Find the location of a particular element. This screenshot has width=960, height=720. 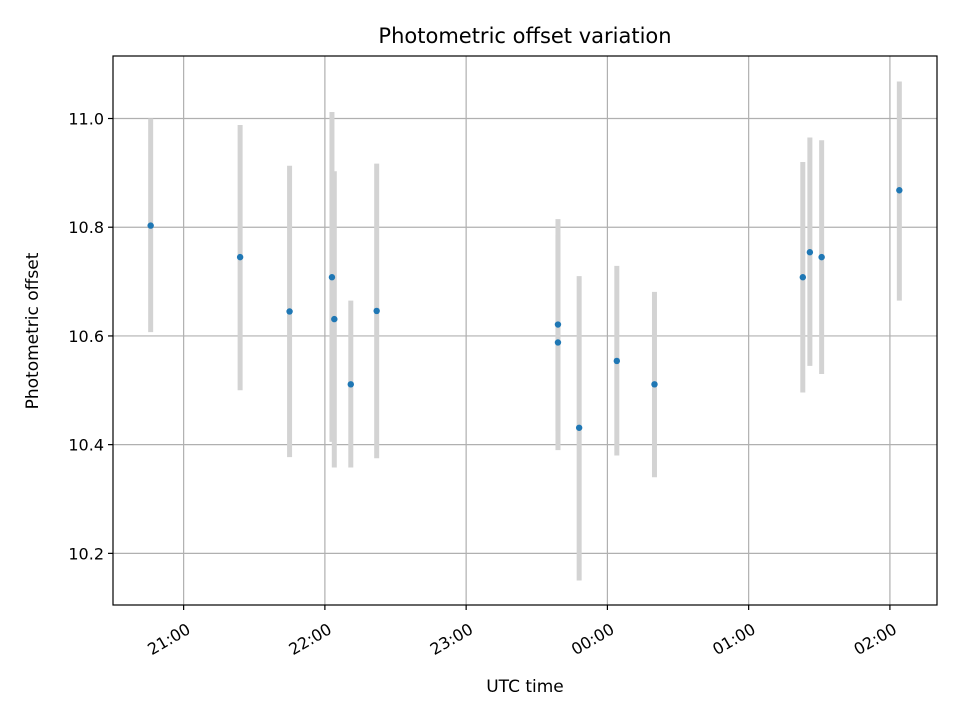

y-tick-label: 11.0 is located at coordinates (86, 119).